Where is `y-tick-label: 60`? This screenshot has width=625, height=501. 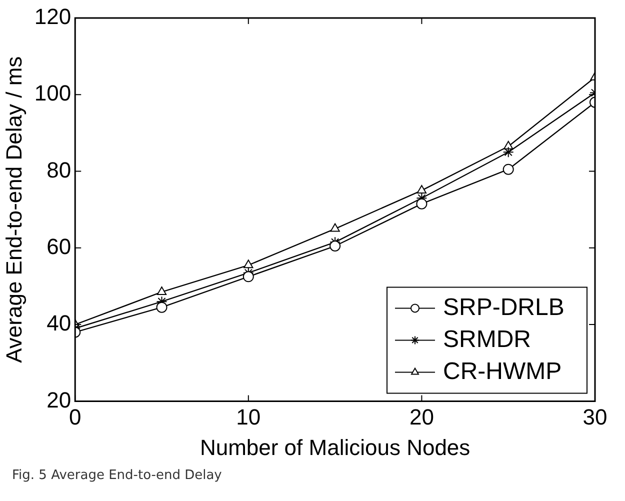
y-tick-label: 60 is located at coordinates (59, 246).